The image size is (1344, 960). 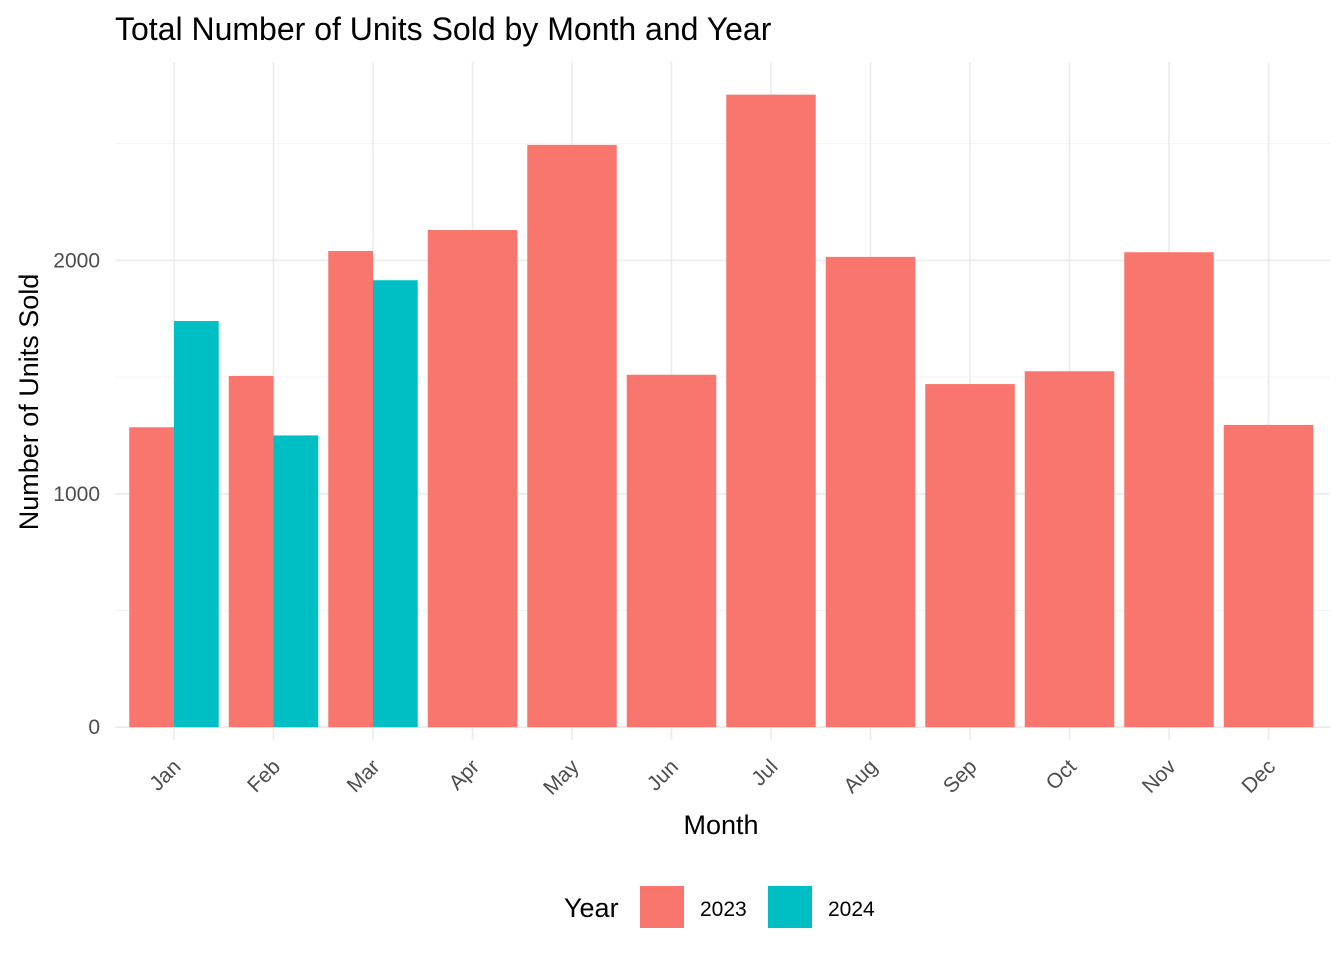 What do you see at coordinates (1169, 490) in the screenshot?
I see `bar-nov-2023` at bounding box center [1169, 490].